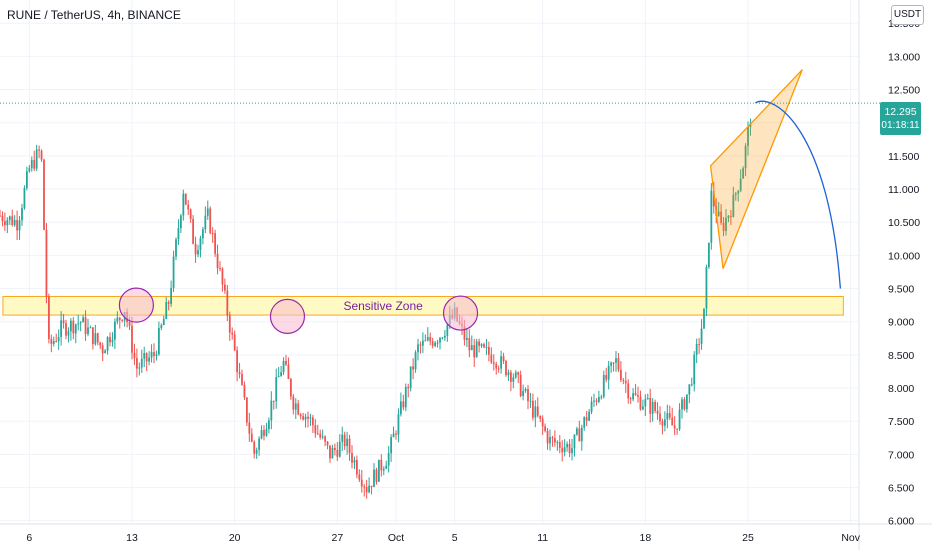 Image resolution: width=932 pixels, height=550 pixels. Describe the element at coordinates (903, 190) in the screenshot. I see `price-tick-label: 11.000` at that location.